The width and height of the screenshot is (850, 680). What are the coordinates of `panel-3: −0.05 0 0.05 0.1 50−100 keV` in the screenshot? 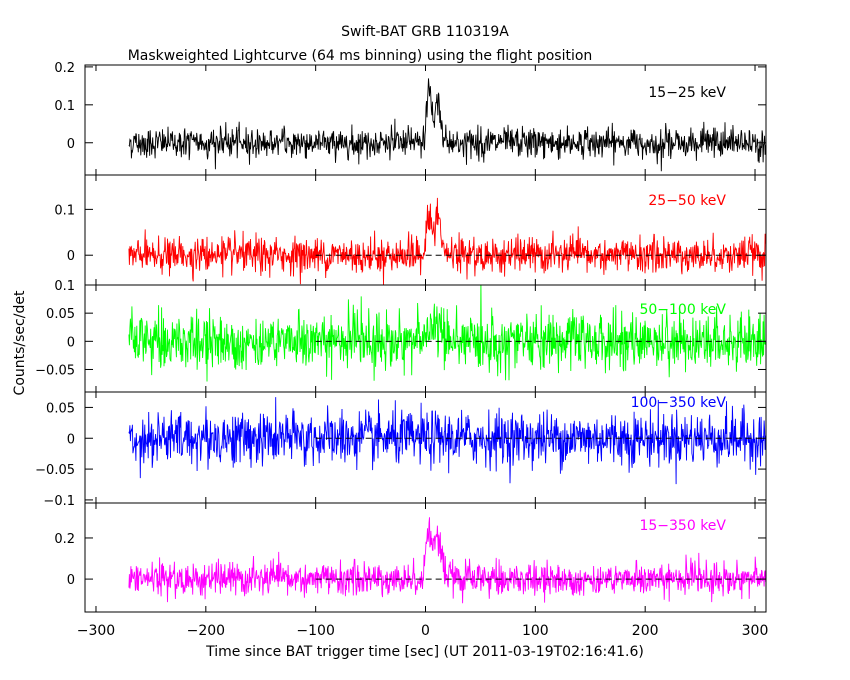 It's located at (401, 336).